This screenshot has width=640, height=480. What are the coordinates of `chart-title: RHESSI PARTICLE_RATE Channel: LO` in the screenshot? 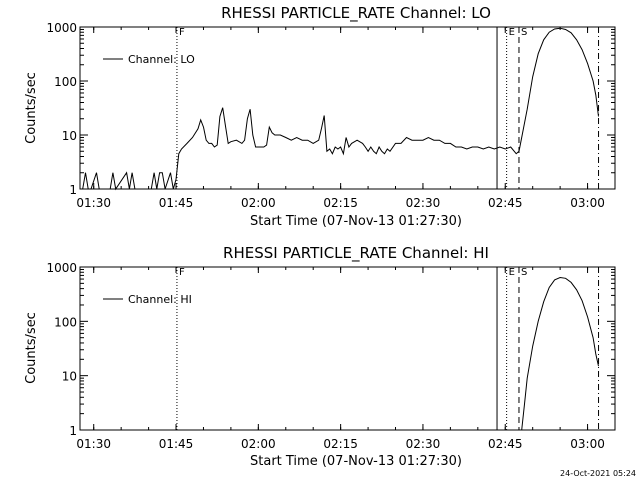 It's located at (356, 13).